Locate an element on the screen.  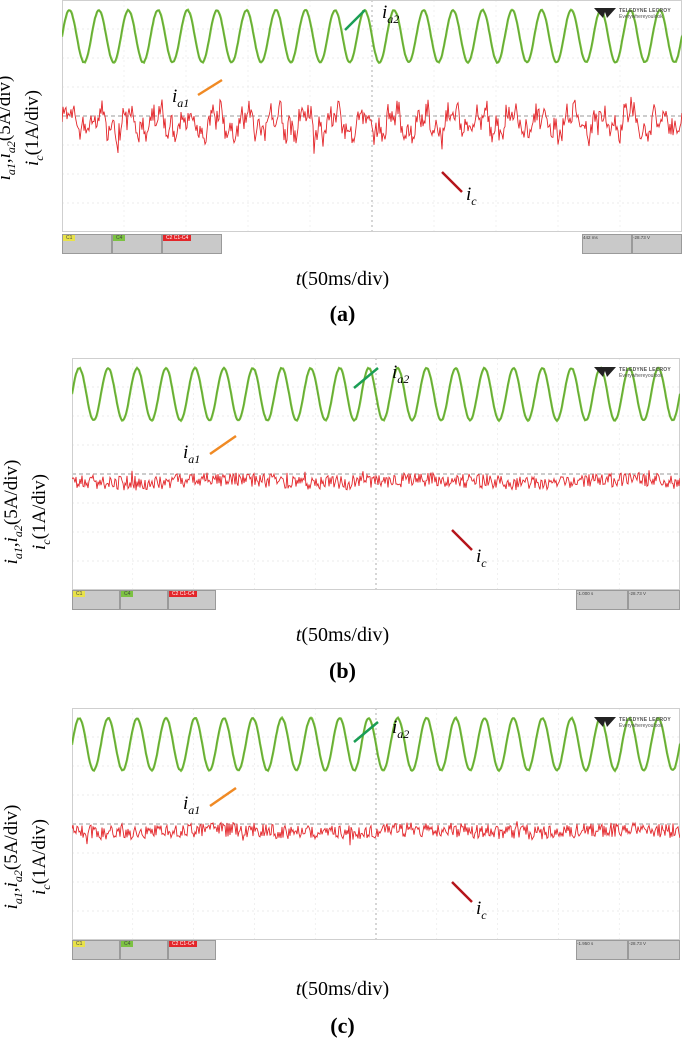
status-timebase: -1.950 s is located at coordinates (602, 950).